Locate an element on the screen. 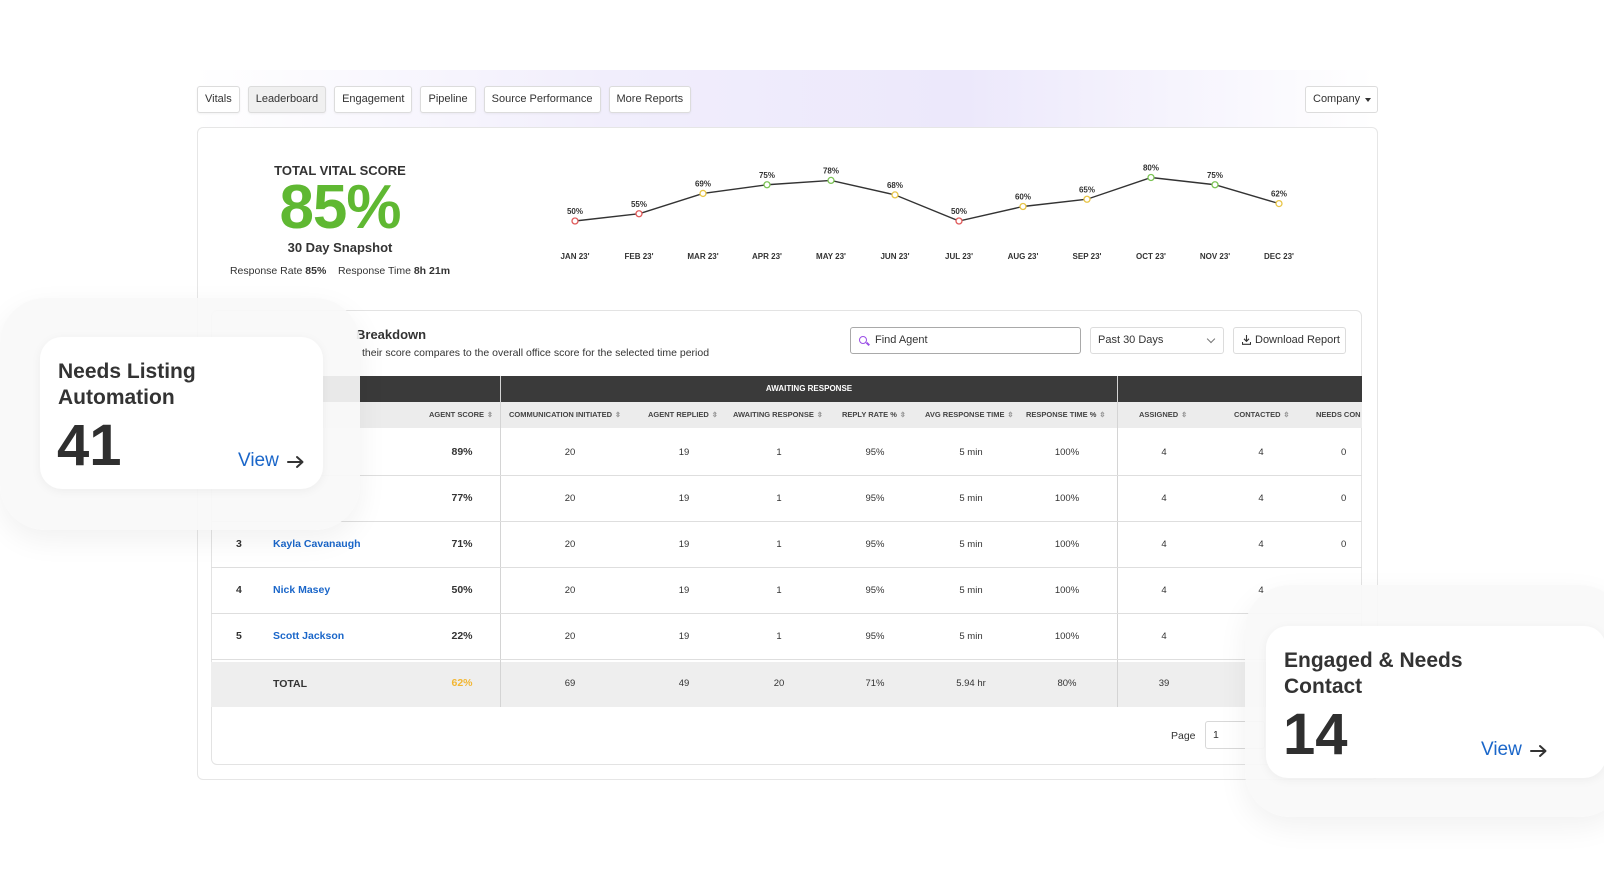 This screenshot has width=1604, height=882. col-assigned: ASSIGNED ⇳ is located at coordinates (1163, 415).